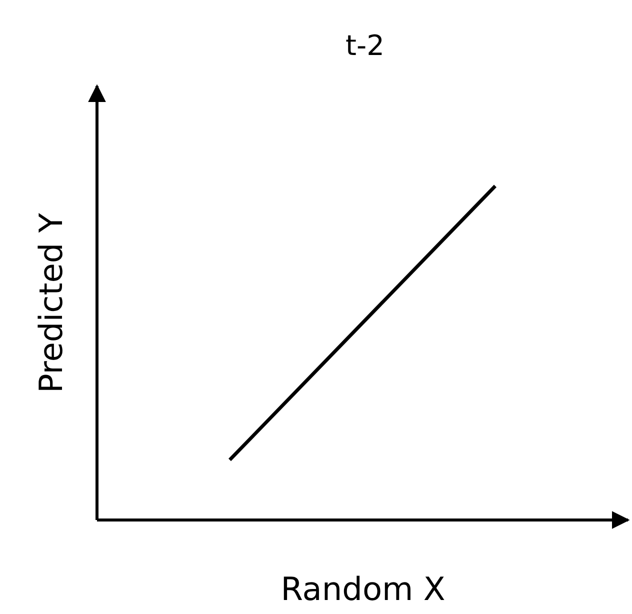 This screenshot has width=632, height=614. What do you see at coordinates (51, 302) in the screenshot?
I see `y-axis-title: Predicted Y` at bounding box center [51, 302].